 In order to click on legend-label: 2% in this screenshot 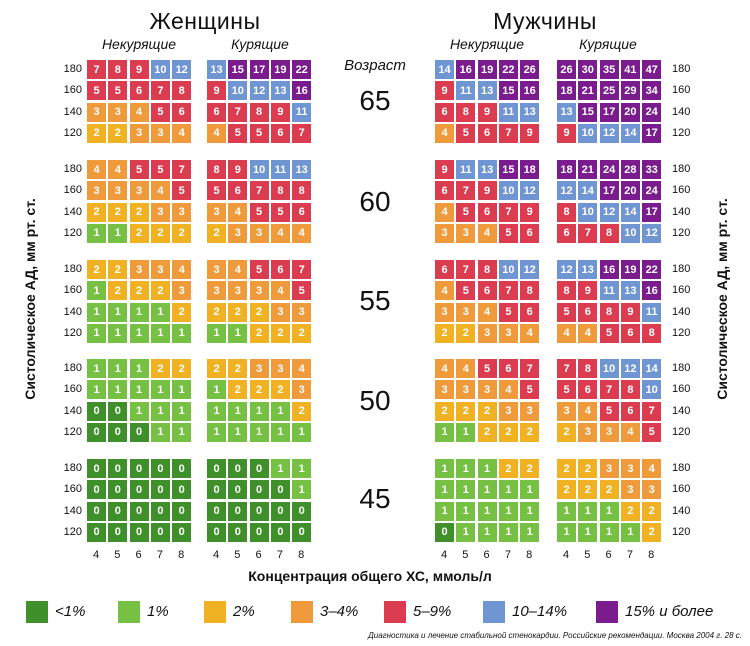, I will do `click(244, 611)`.